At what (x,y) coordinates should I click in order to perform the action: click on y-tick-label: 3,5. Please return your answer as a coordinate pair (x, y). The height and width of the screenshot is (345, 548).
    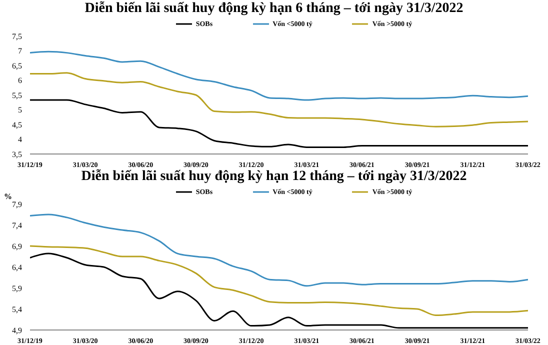
    Looking at the image, I should click on (17, 154).